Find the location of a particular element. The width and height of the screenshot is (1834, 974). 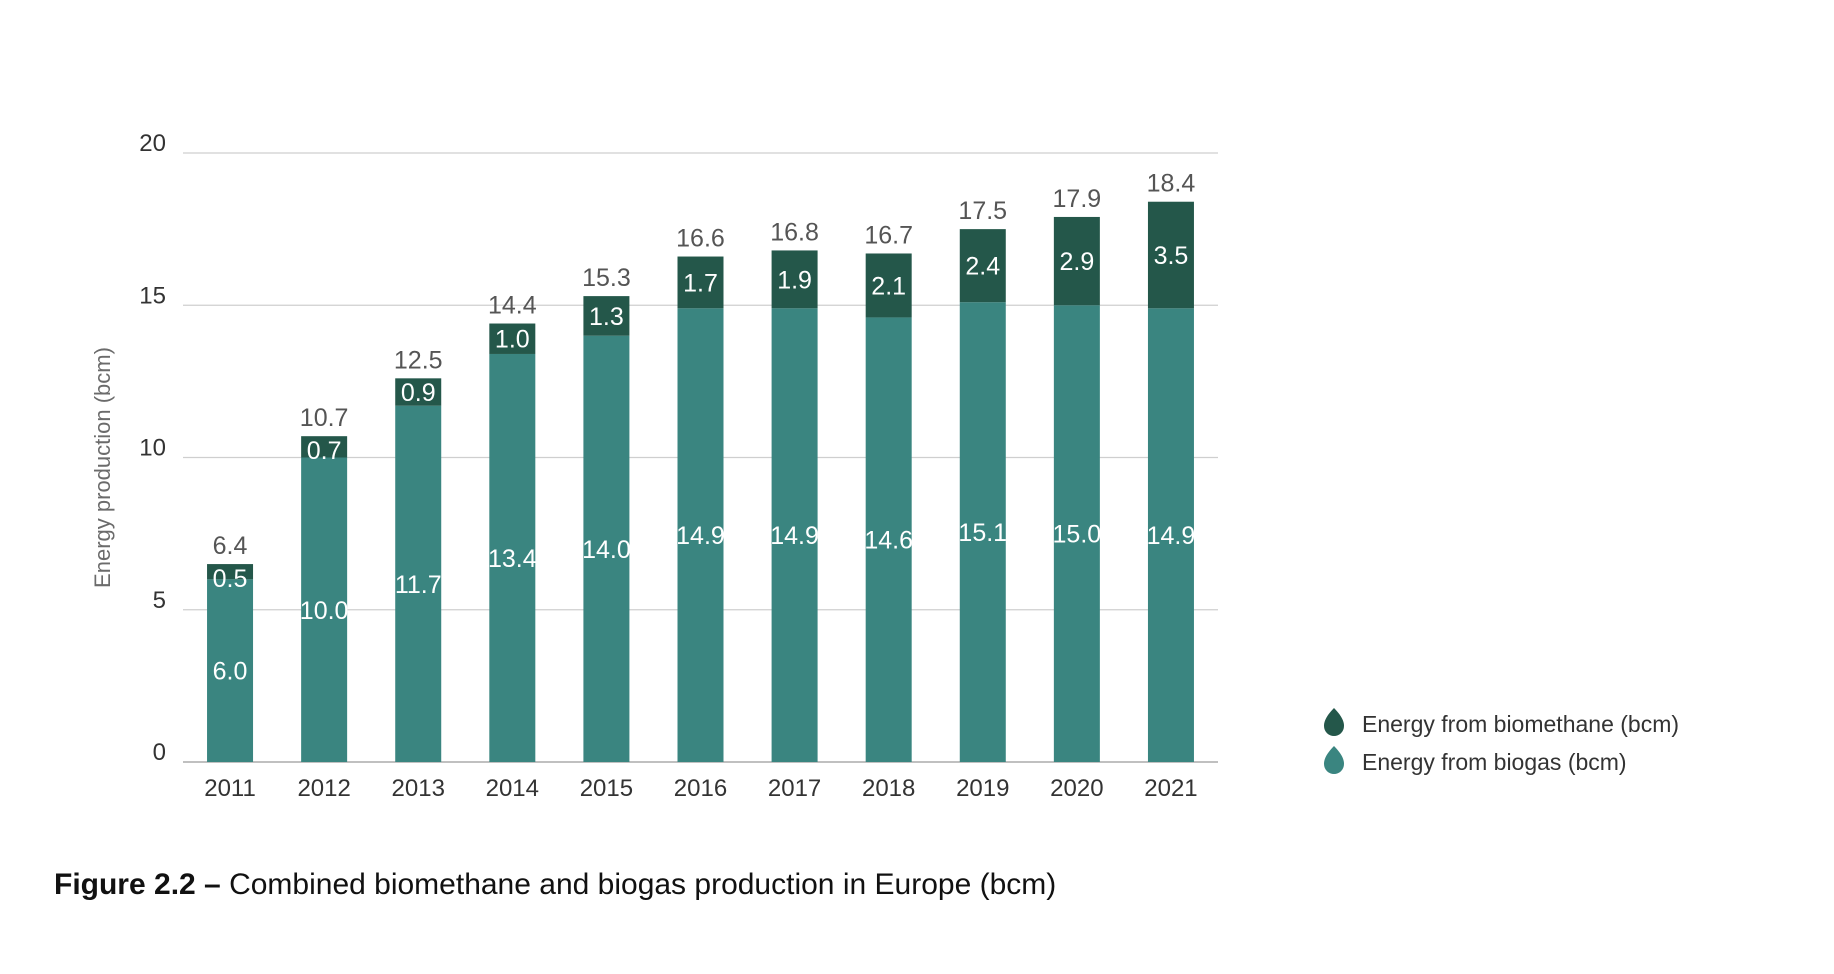

bar-biogas-2015 is located at coordinates (606, 548).